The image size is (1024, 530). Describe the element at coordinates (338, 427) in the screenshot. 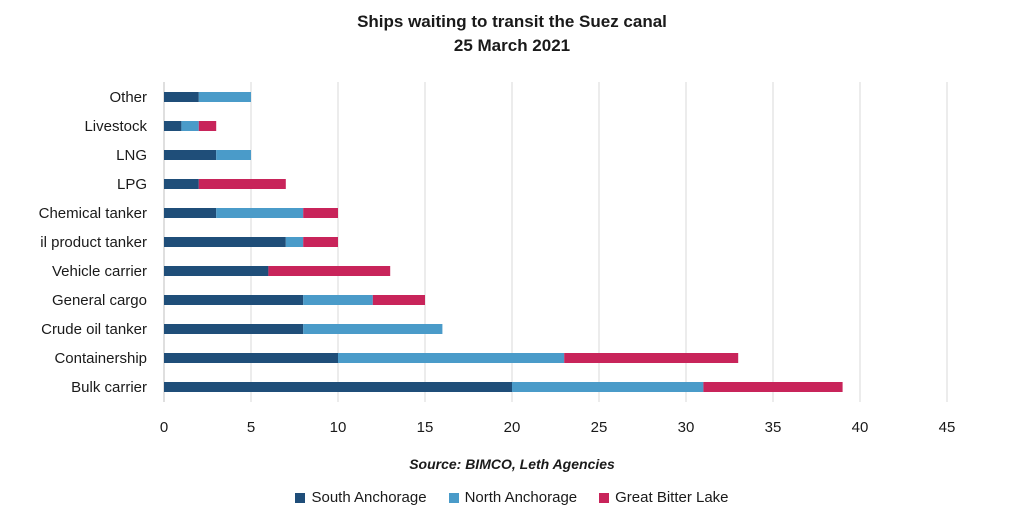

I see `x-tick-label: 10` at that location.